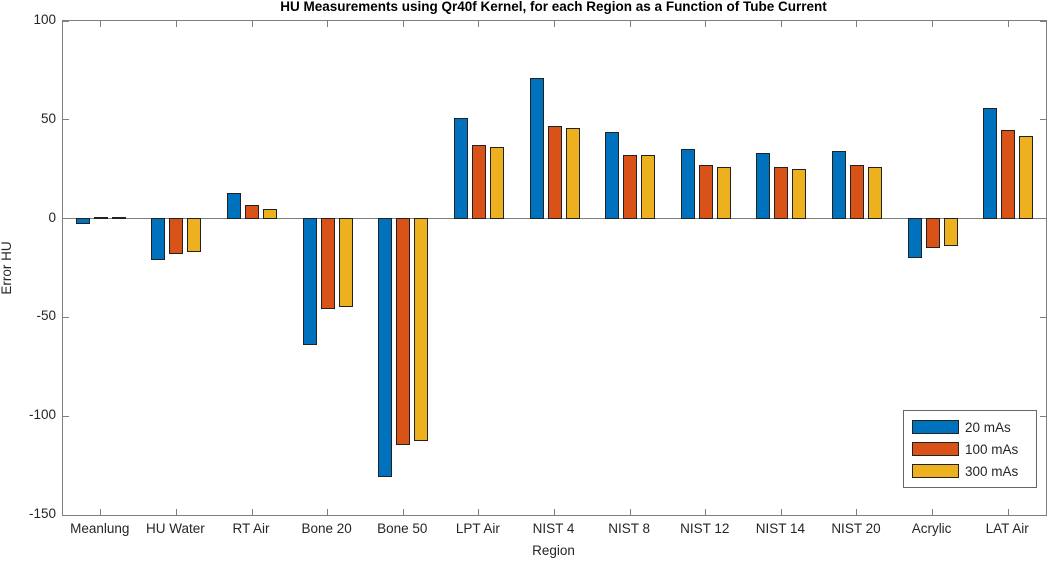  I want to click on bar-300-mas-lpt-air, so click(496, 183).